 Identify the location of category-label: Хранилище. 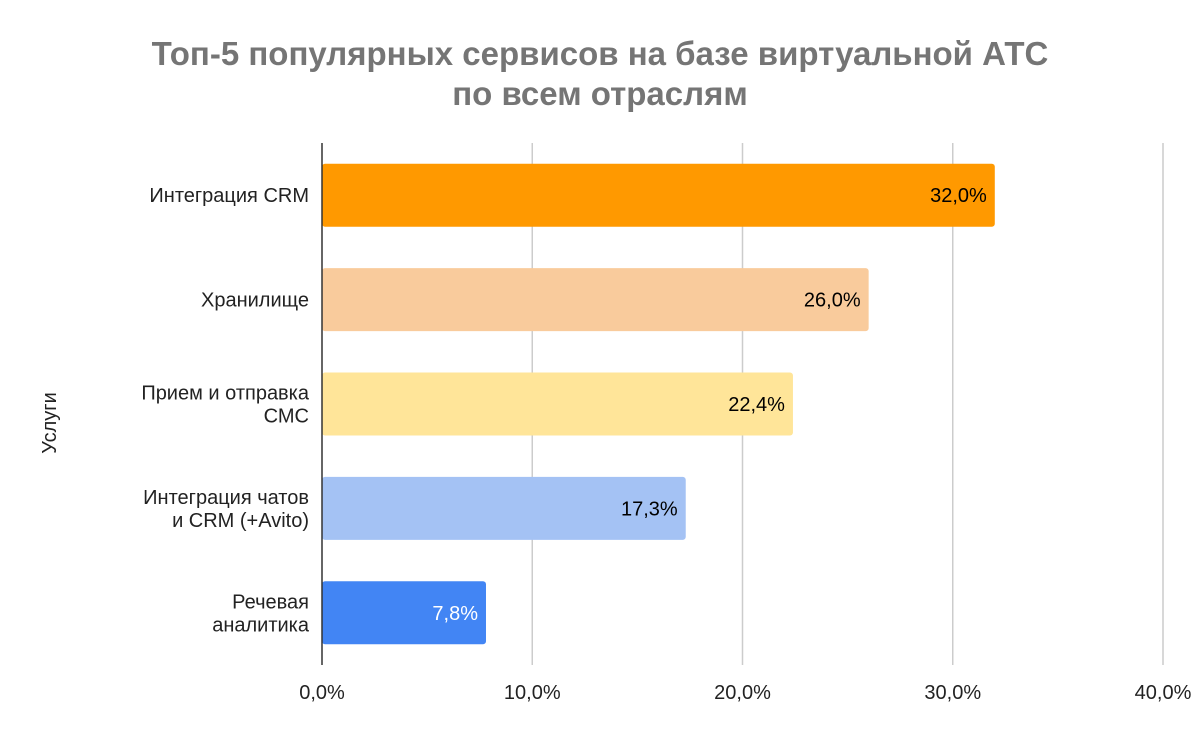
(255, 301).